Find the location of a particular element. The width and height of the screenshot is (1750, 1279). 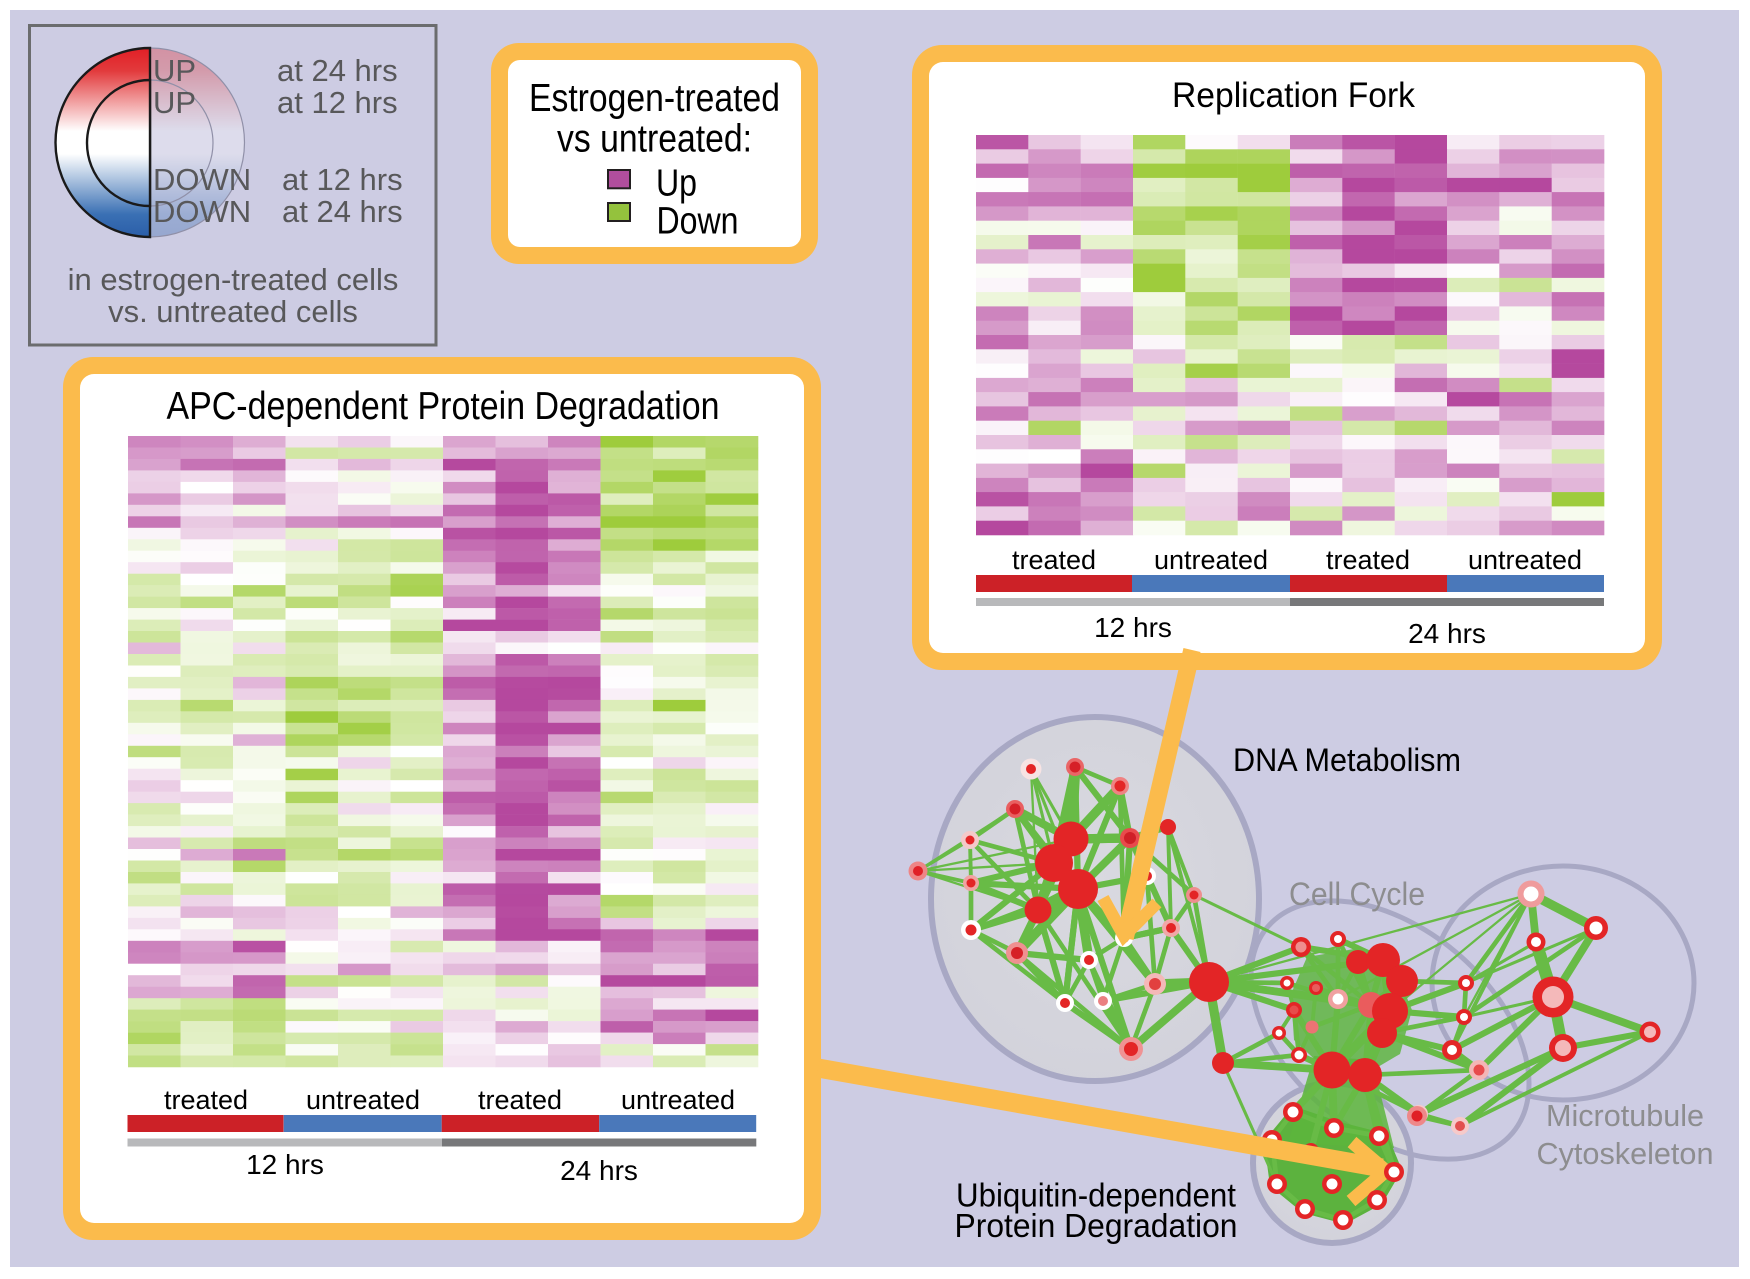

svg-text: Microtubule is located at coordinates (1625, 1115).